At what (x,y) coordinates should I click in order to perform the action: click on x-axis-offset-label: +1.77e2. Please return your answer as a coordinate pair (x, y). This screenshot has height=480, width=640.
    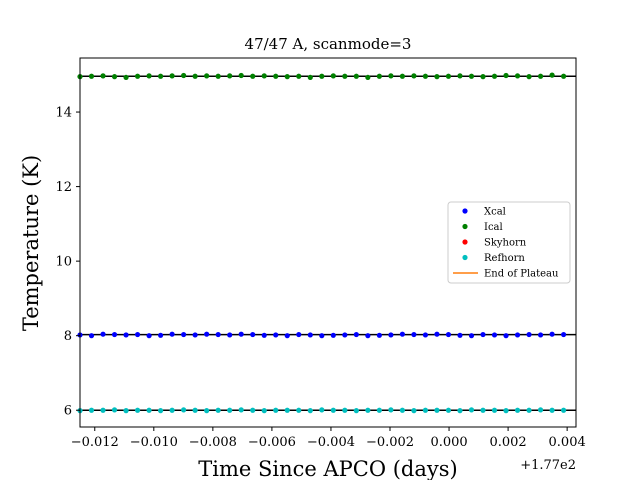
    Looking at the image, I should click on (548, 465).